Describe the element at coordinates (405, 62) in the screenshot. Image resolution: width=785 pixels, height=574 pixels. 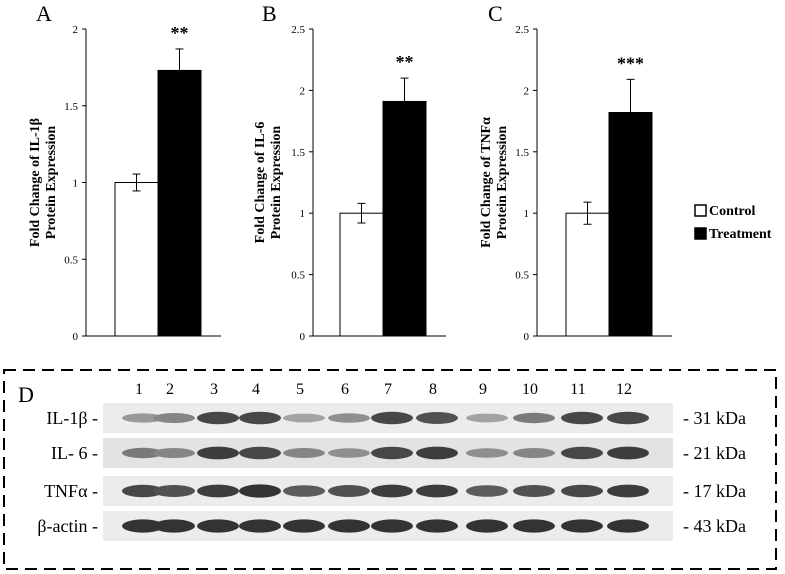
I see `significance-marker: **` at that location.